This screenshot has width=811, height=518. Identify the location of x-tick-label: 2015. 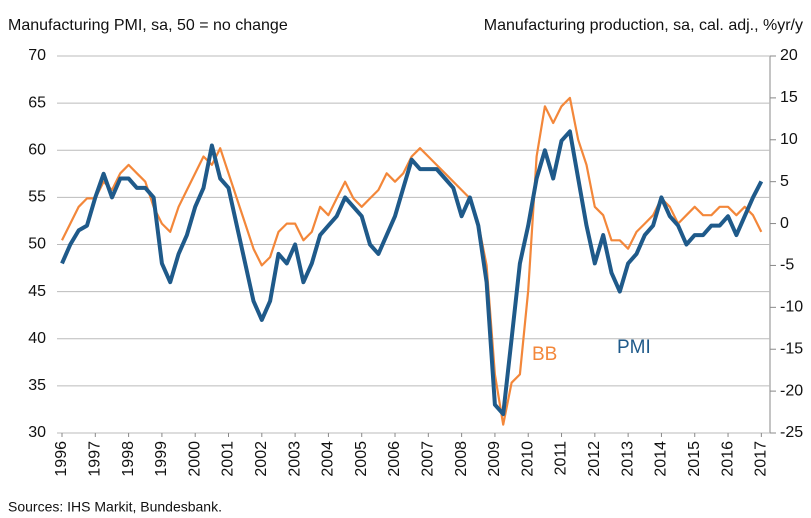
(694, 459).